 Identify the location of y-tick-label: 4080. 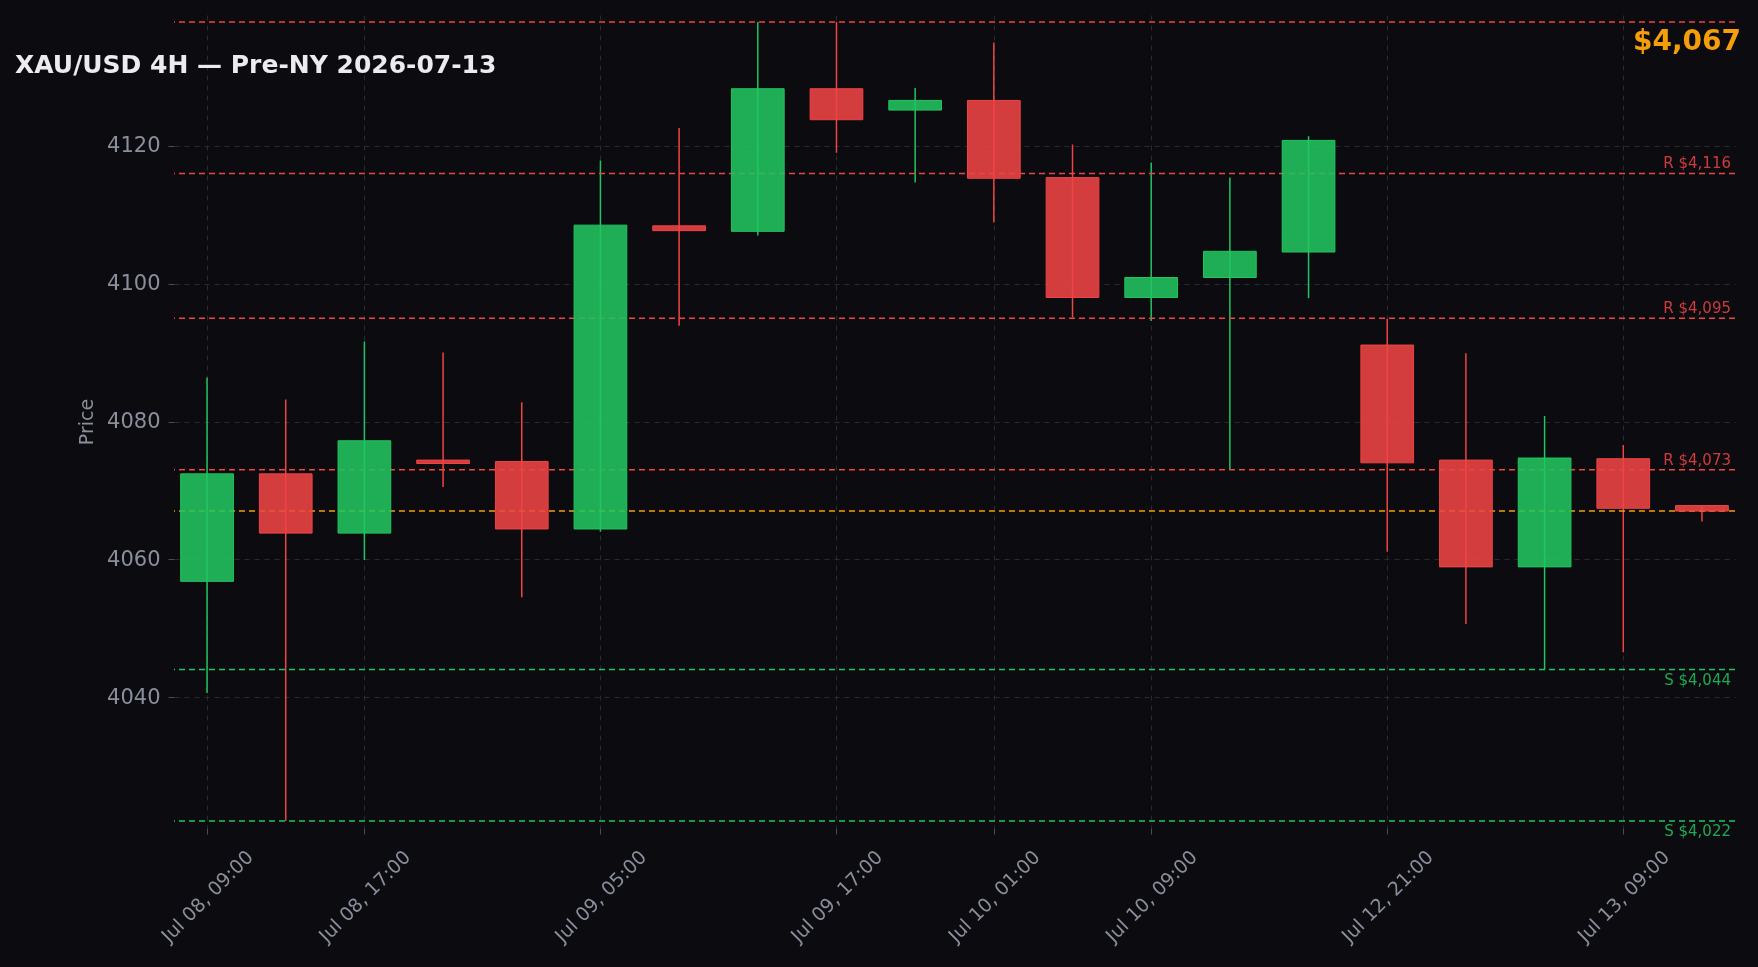
(134, 421).